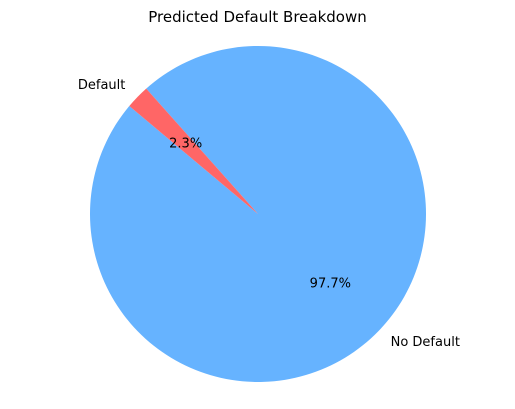  Describe the element at coordinates (425, 342) in the screenshot. I see `slice-label-no-default: No Default` at that location.